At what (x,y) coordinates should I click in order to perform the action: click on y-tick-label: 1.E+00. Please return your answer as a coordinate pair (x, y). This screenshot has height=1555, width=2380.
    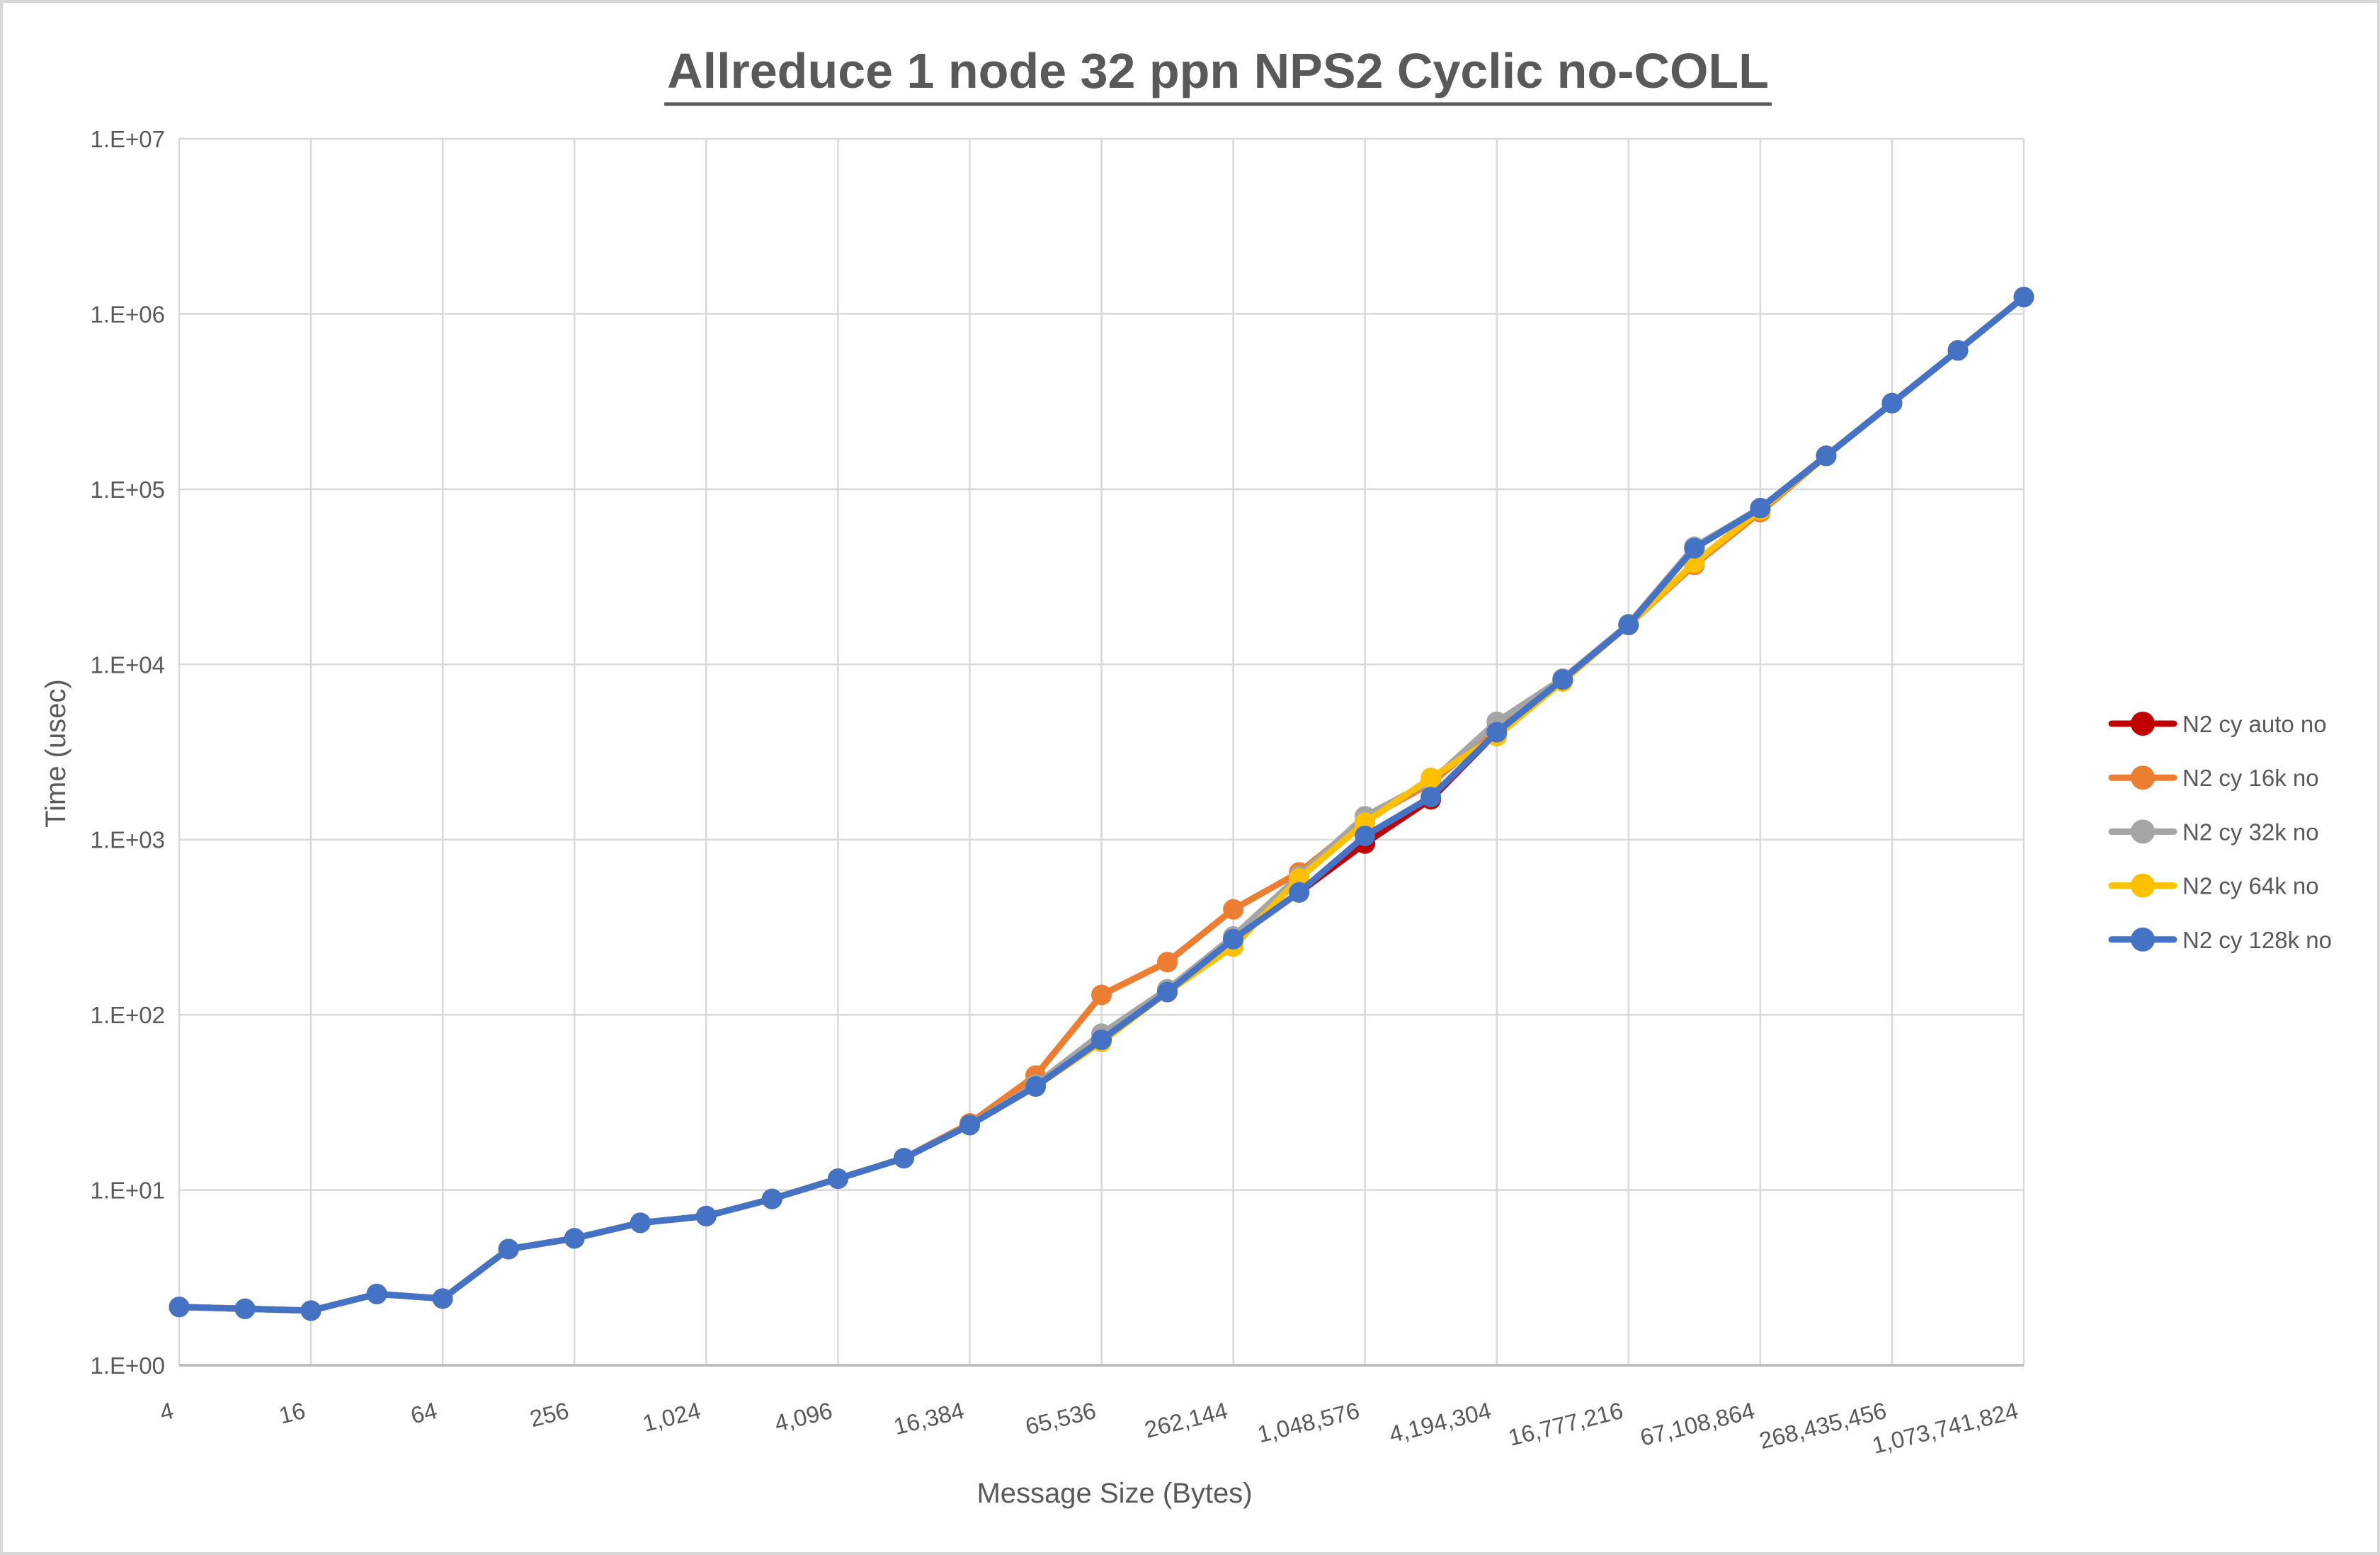
    Looking at the image, I should click on (127, 1365).